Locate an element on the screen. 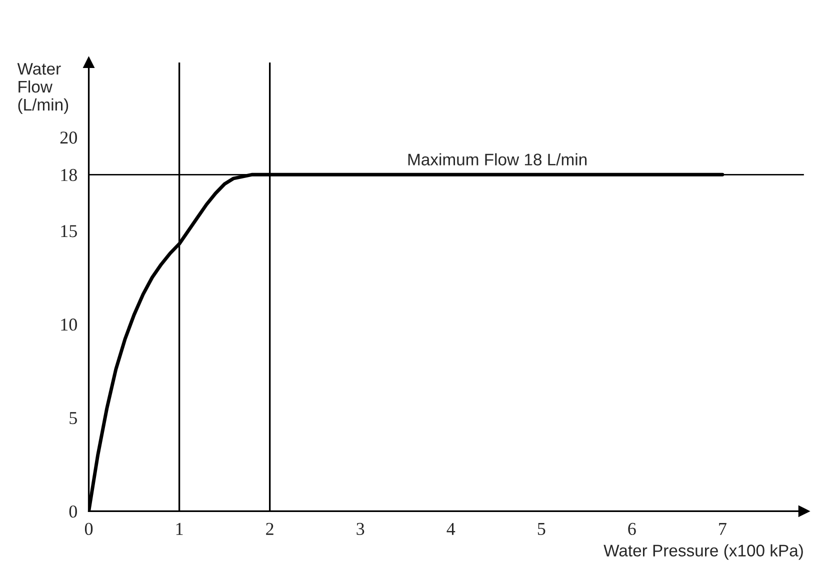  x-tick-label: 1 is located at coordinates (179, 528).